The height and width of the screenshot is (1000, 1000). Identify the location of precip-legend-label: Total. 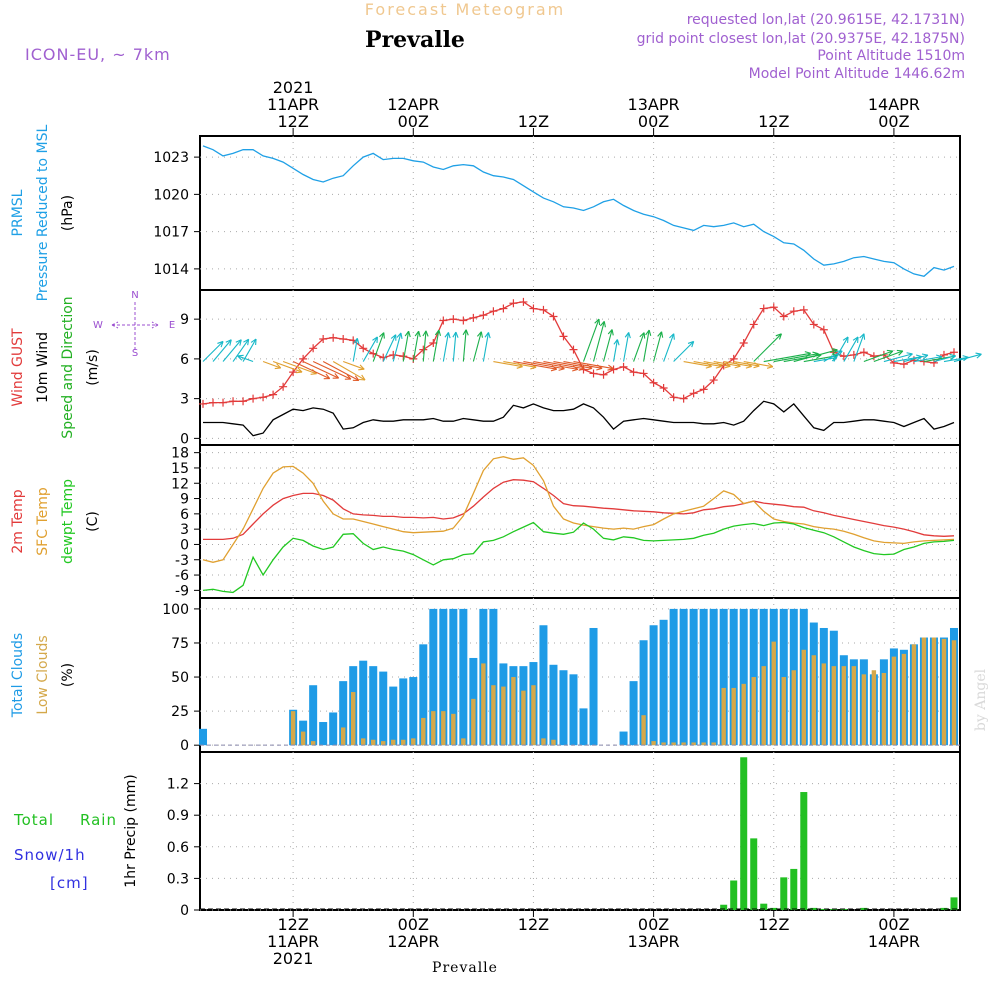
(33, 820).